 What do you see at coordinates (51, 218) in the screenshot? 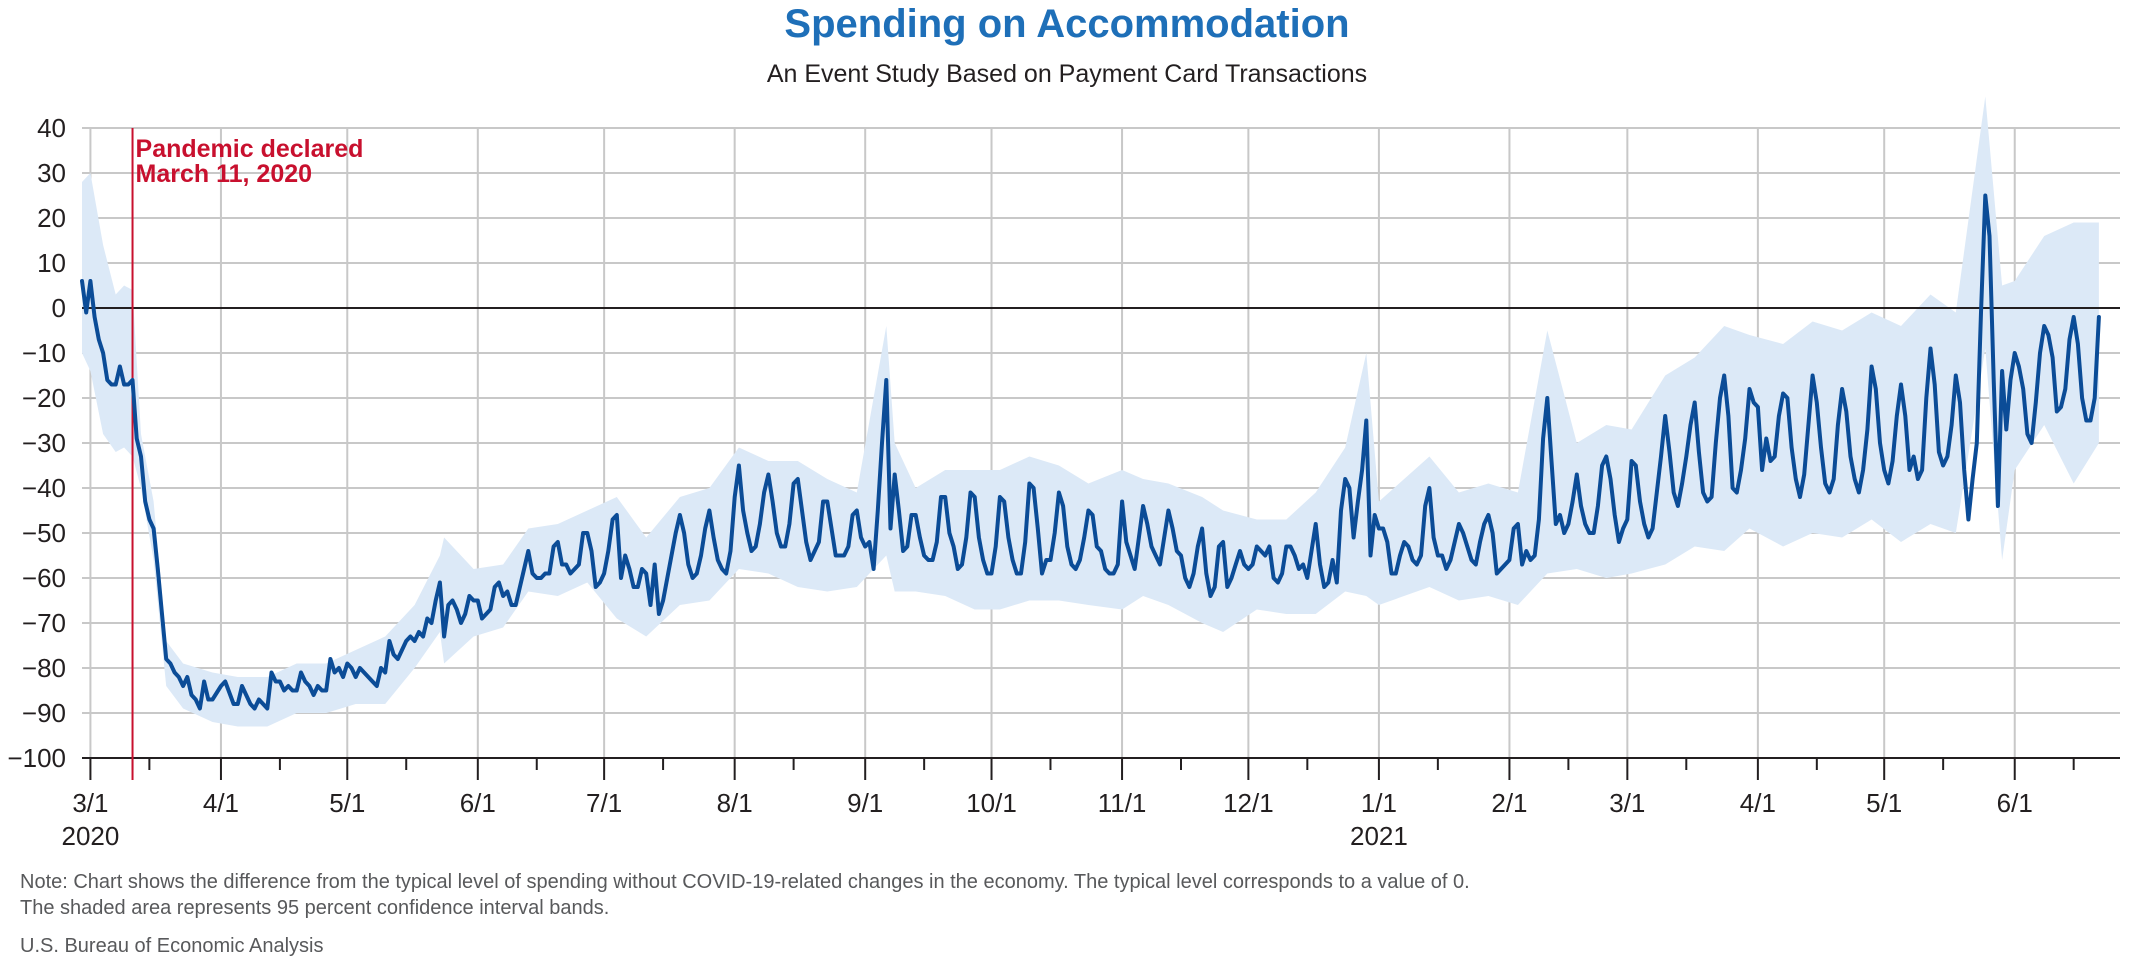
I see `y-tick-label: 20` at bounding box center [51, 218].